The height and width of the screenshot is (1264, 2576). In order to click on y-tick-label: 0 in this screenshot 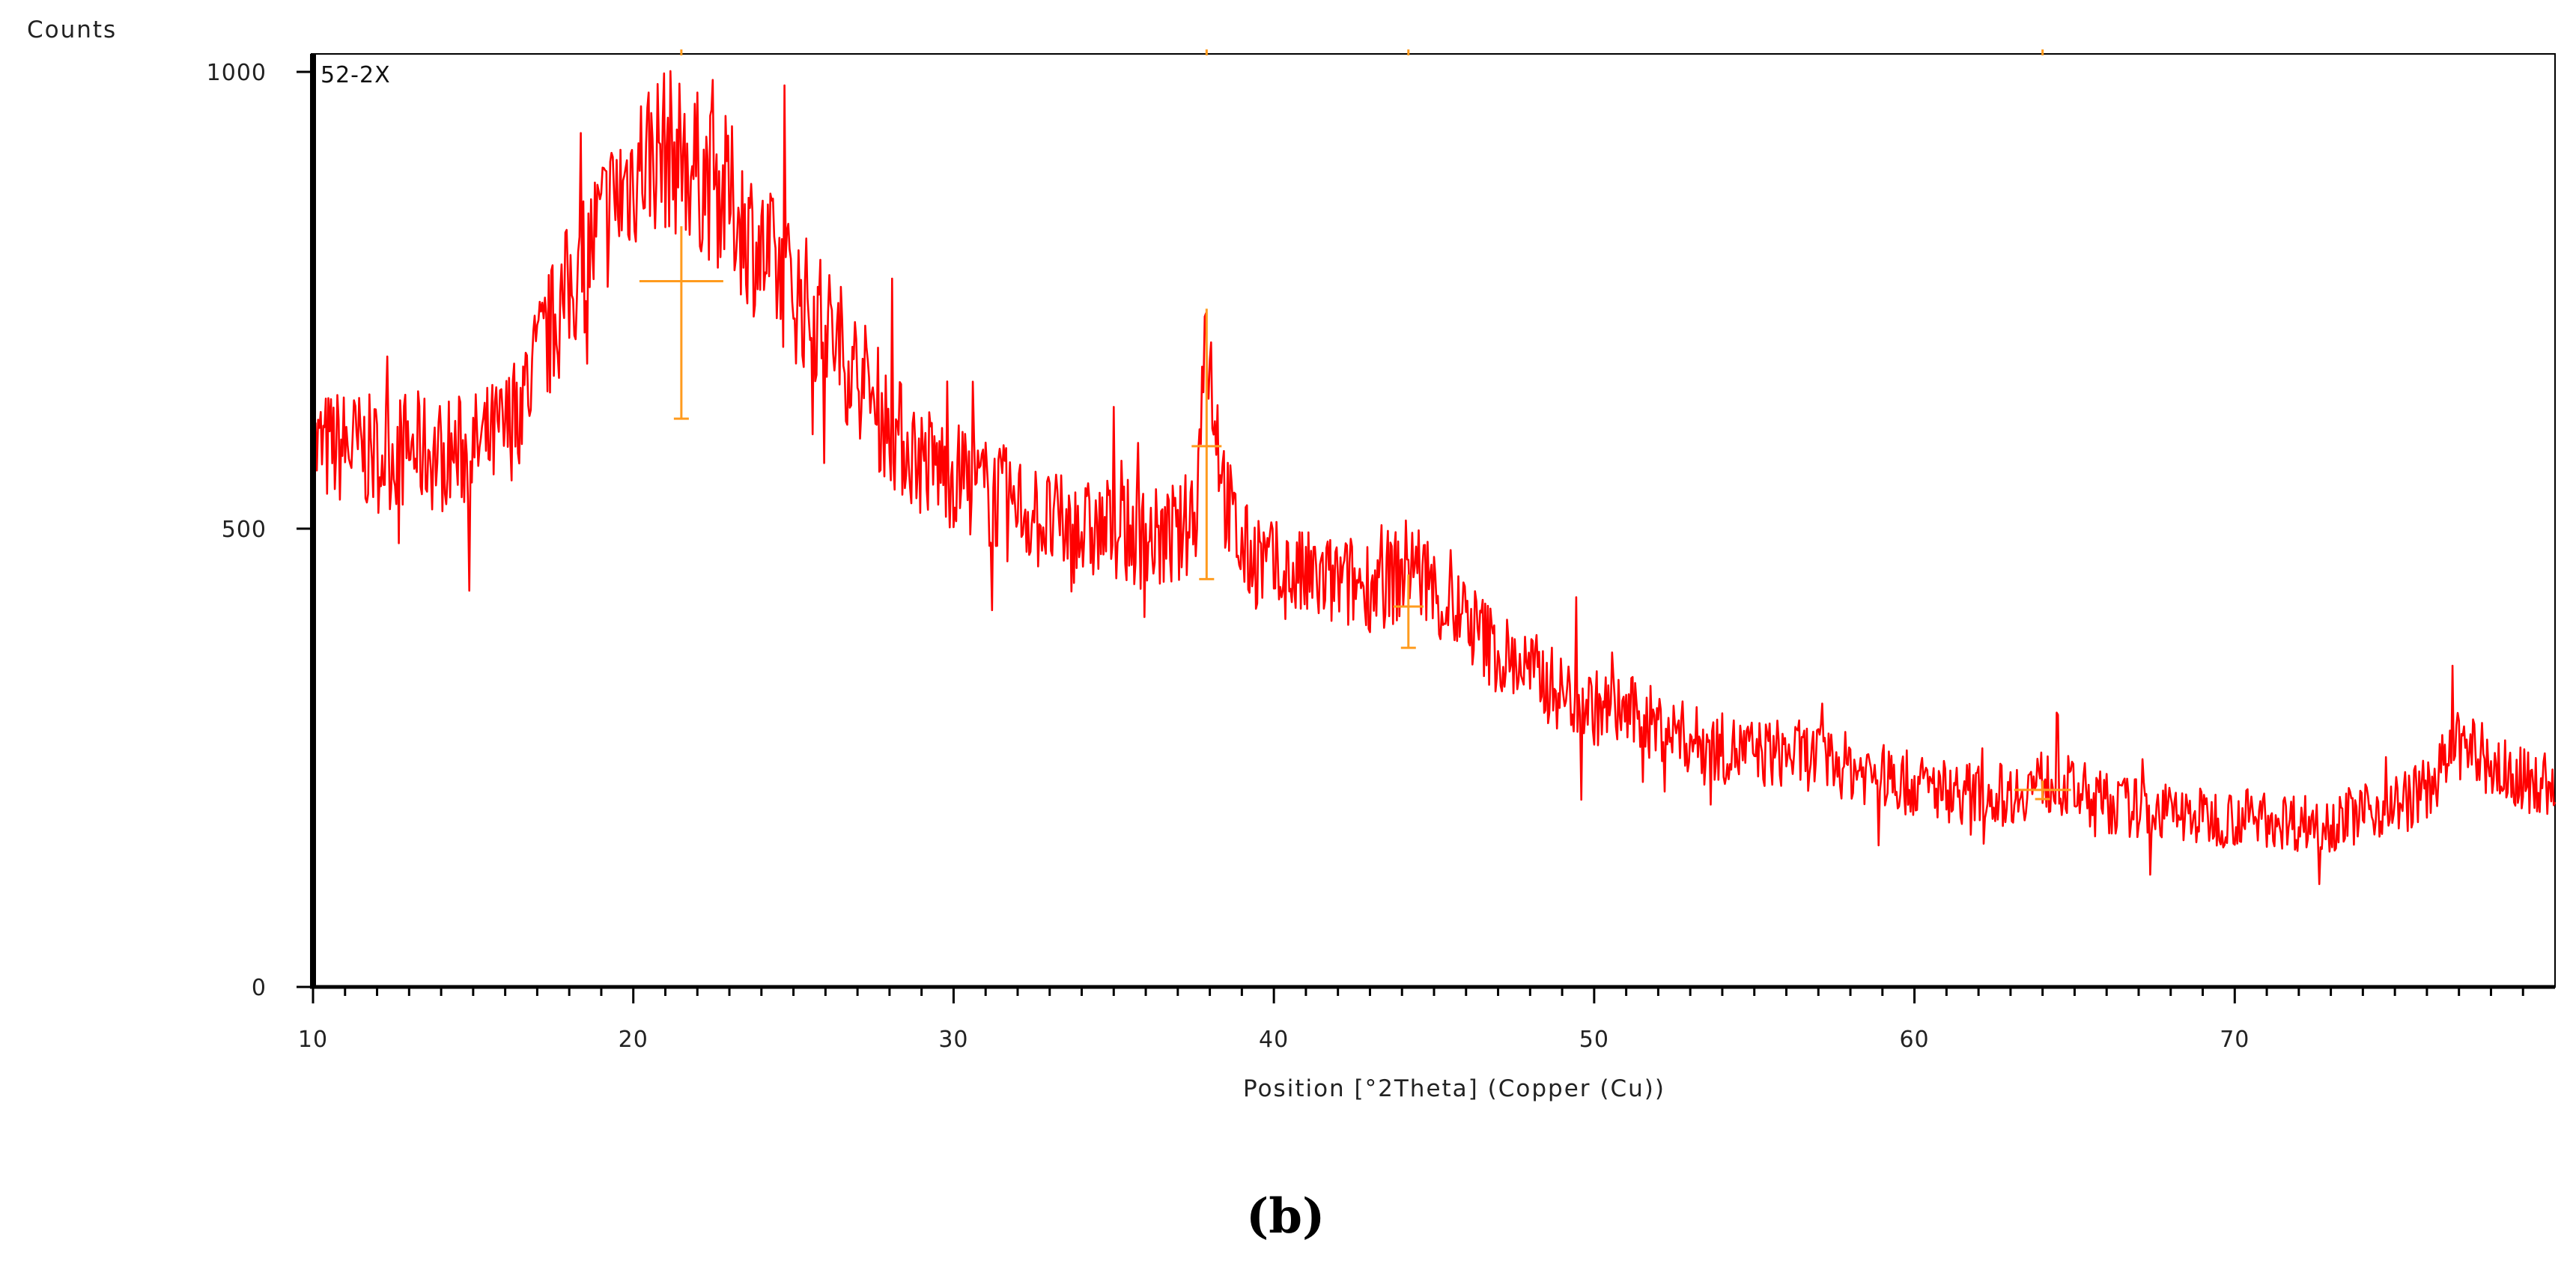, I will do `click(259, 988)`.